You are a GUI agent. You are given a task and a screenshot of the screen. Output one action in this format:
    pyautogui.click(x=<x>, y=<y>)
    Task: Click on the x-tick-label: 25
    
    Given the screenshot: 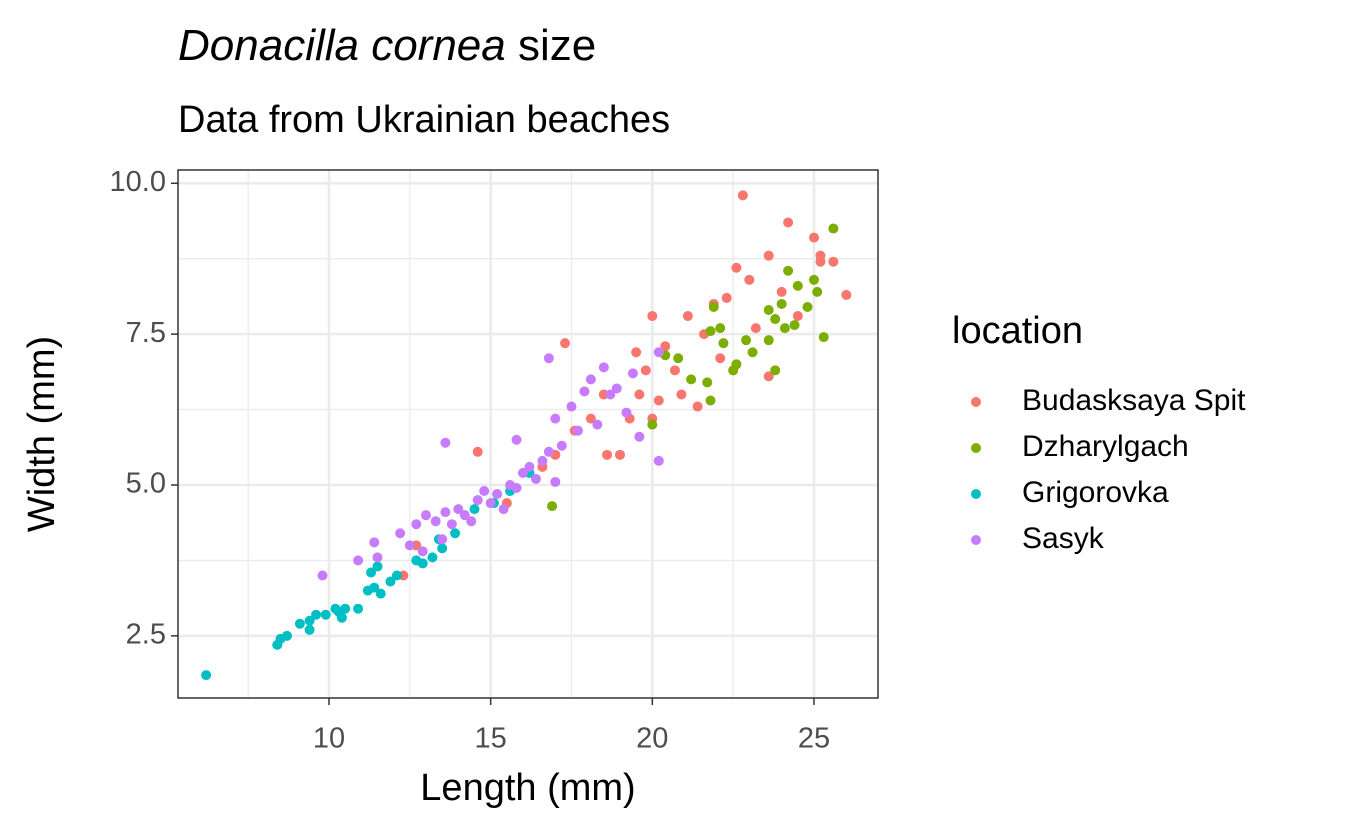 What is the action you would take?
    pyautogui.click(x=814, y=739)
    